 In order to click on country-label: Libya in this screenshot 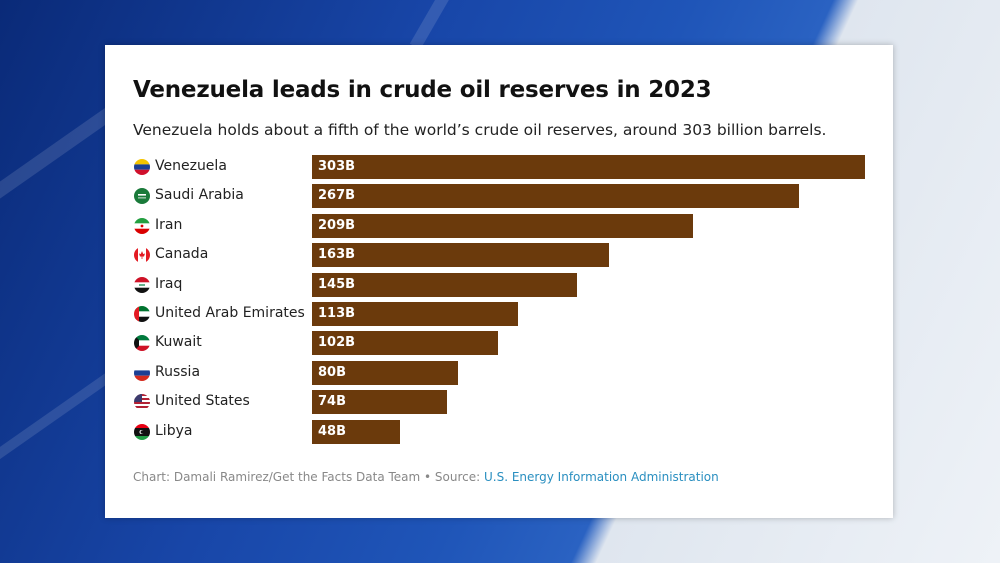, I will do `click(174, 430)`.